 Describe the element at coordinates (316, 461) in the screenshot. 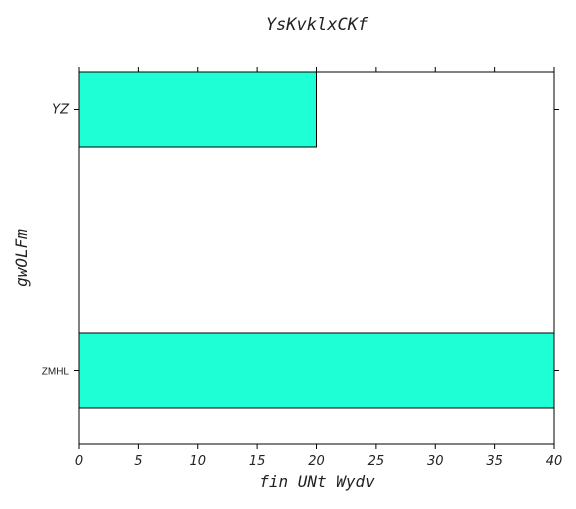

I see `x-tick-label: 20` at that location.